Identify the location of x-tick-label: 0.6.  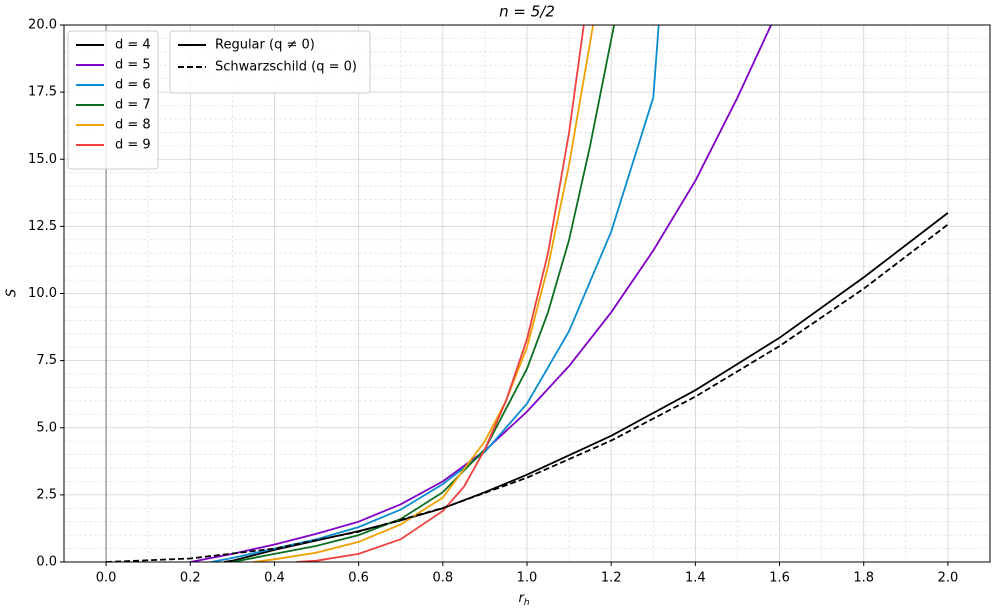
(358, 578).